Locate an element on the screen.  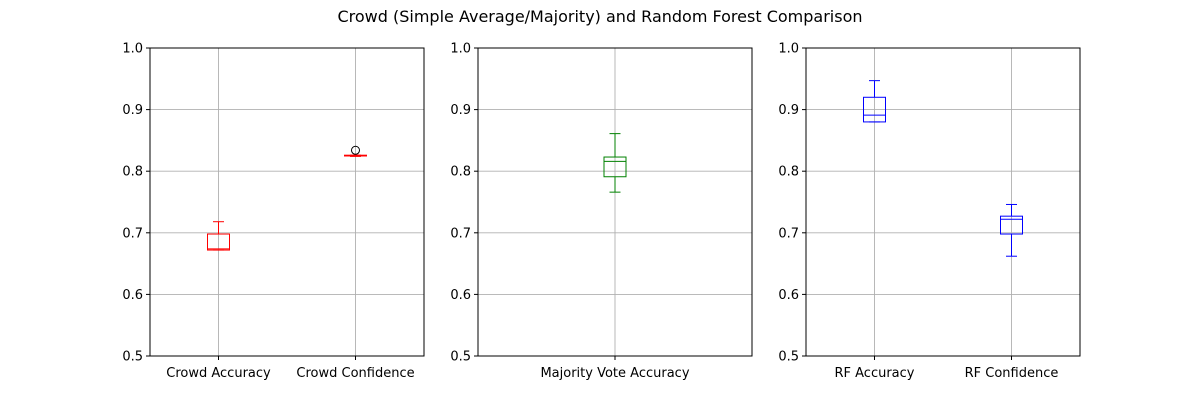
x-tick-label: Crowd Accuracy is located at coordinates (218, 373).